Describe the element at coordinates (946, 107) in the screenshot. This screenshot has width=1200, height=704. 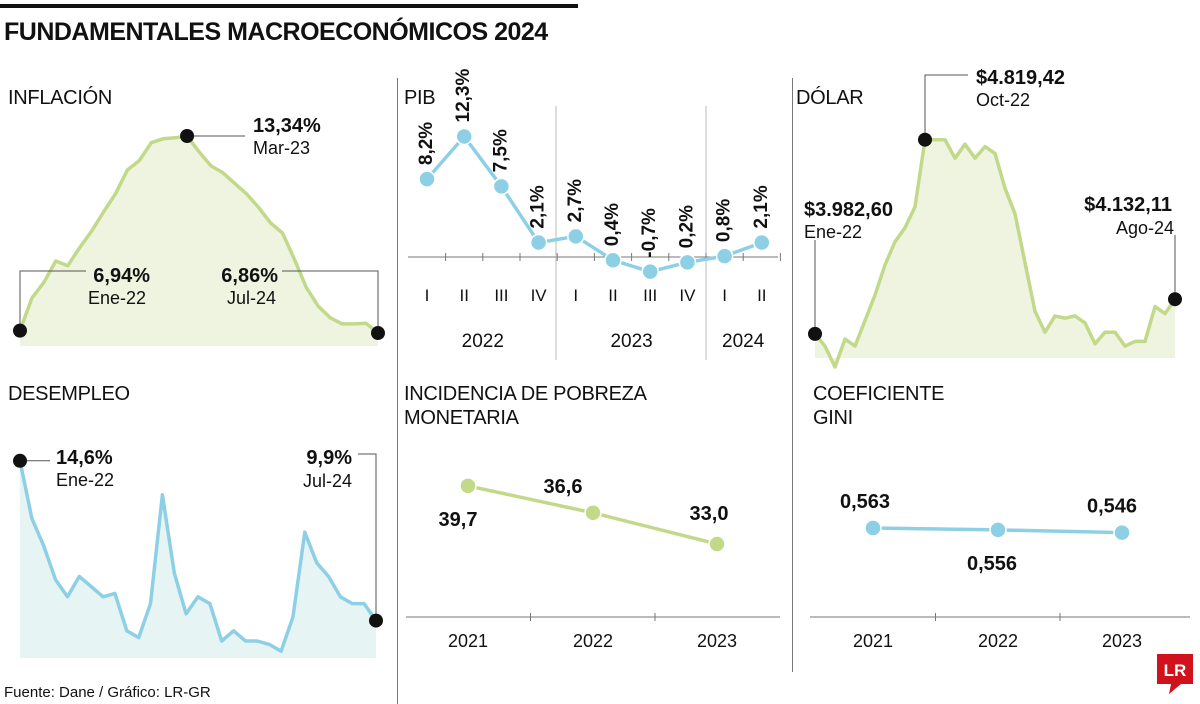
I see `dollar-leader-peak` at that location.